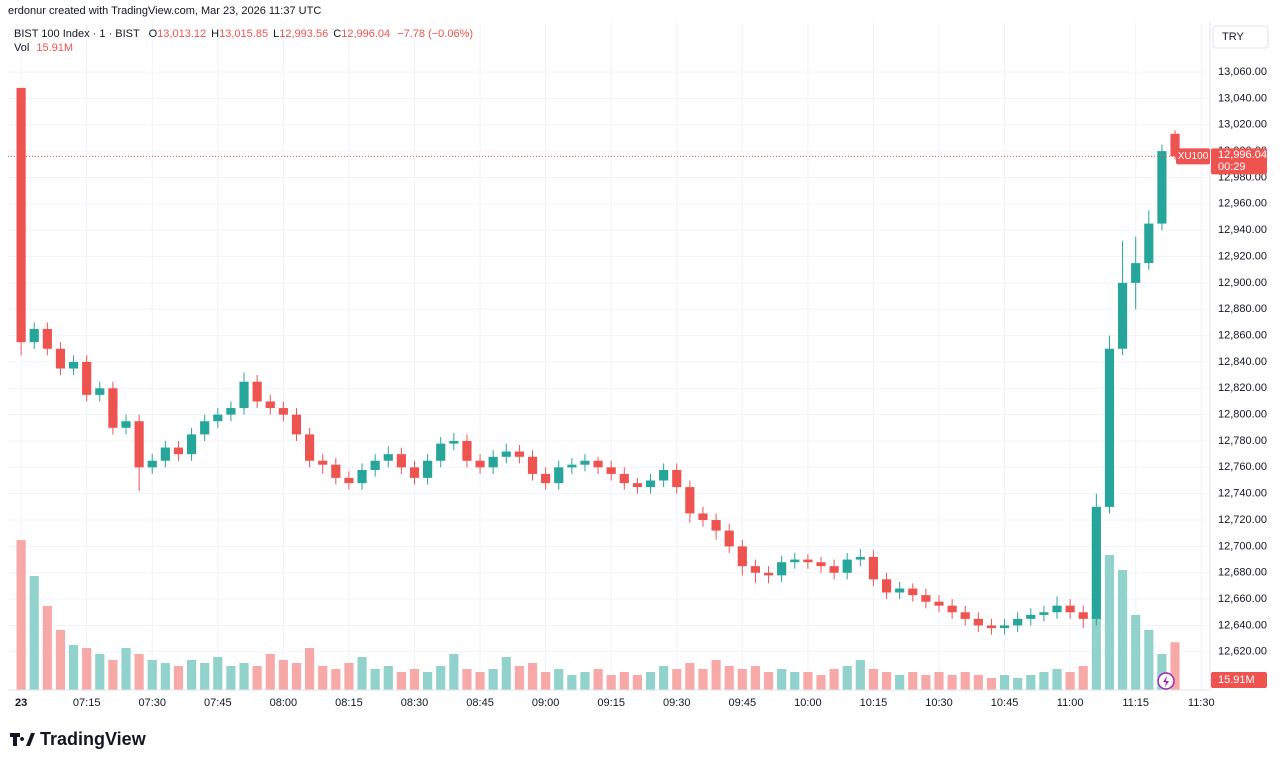 Image resolution: width=1280 pixels, height=765 pixels. Describe the element at coordinates (21, 703) in the screenshot. I see `x-tick-label: 23` at that location.